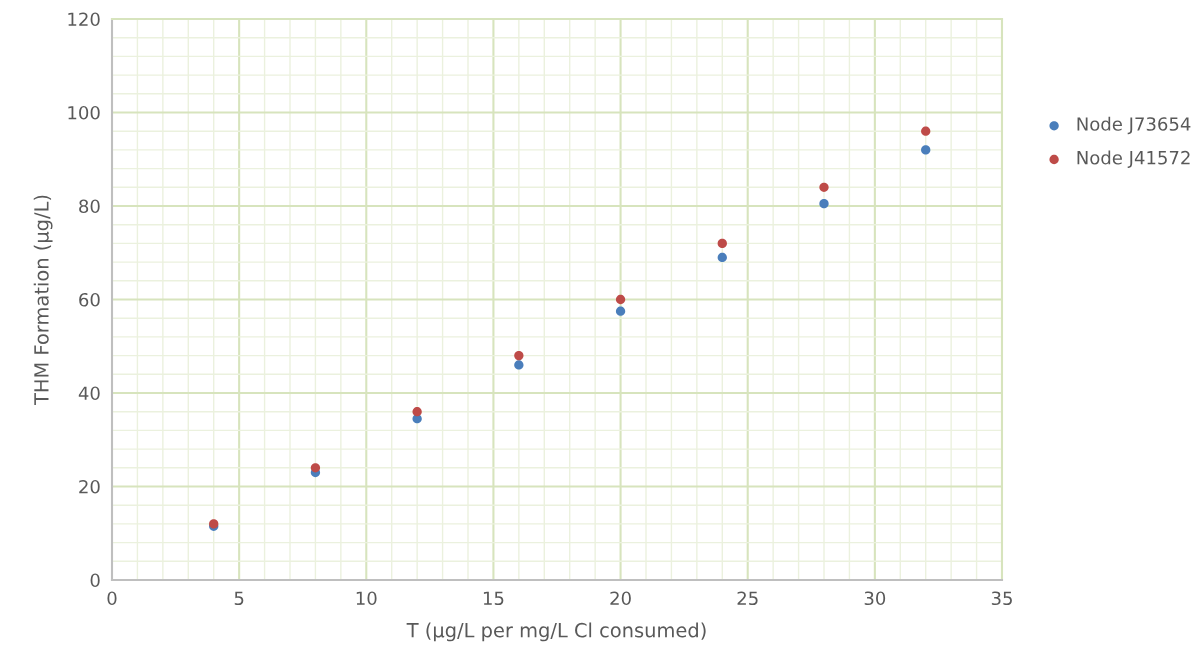  Describe the element at coordinates (89, 206) in the screenshot. I see `y-tick-label: 80` at that location.